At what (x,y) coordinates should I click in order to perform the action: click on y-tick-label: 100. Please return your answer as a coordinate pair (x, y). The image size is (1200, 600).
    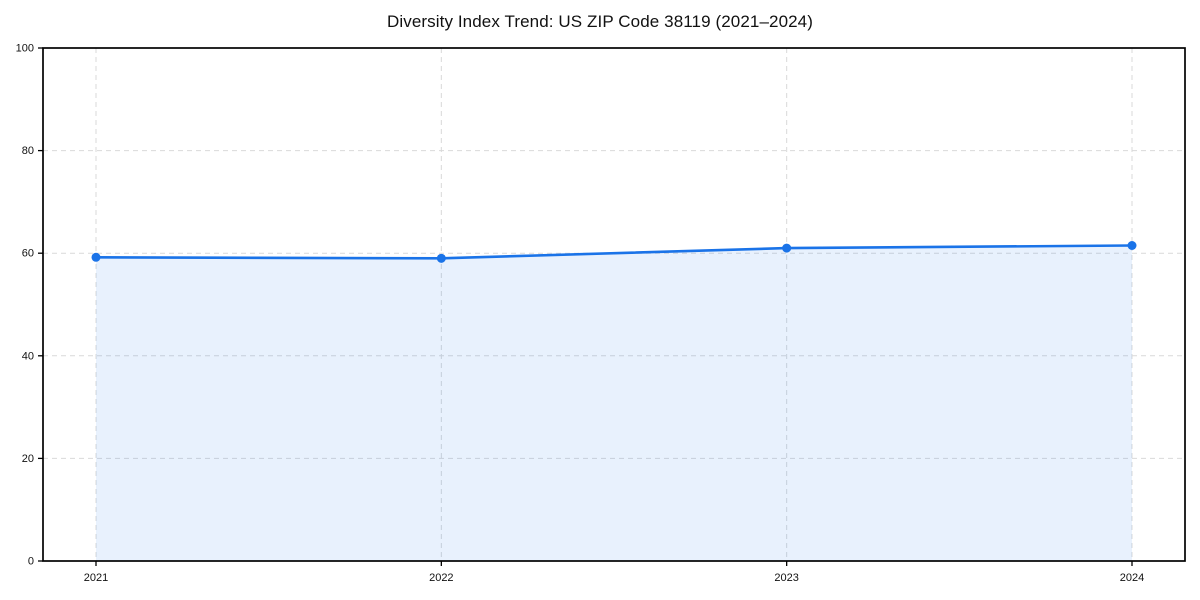
    Looking at the image, I should click on (25, 49).